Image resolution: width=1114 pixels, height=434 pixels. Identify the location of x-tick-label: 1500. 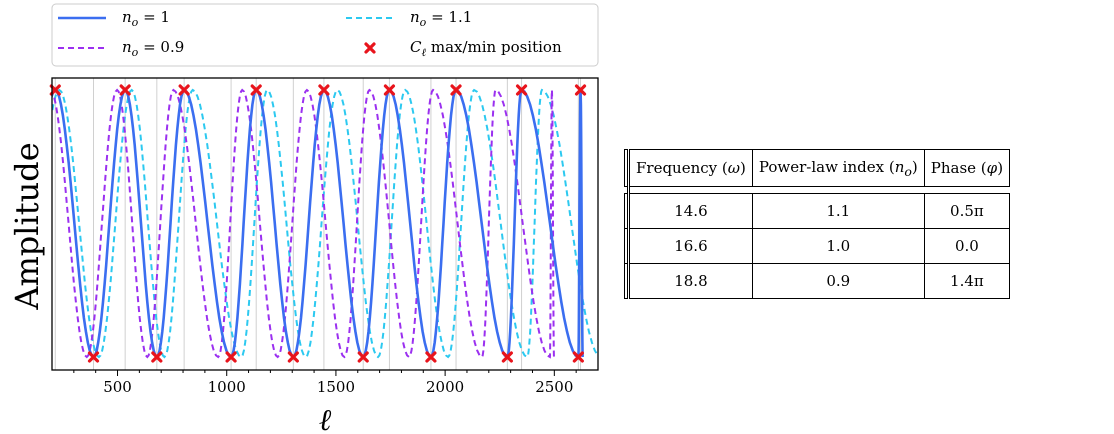
(336, 387).